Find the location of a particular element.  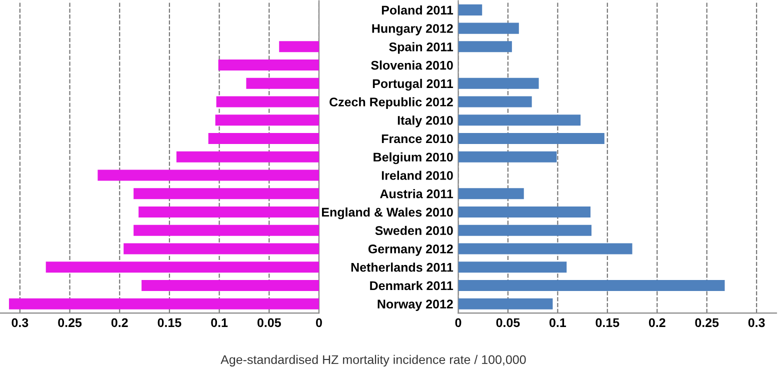

y-tick-label: Poland 2011 is located at coordinates (418, 10).